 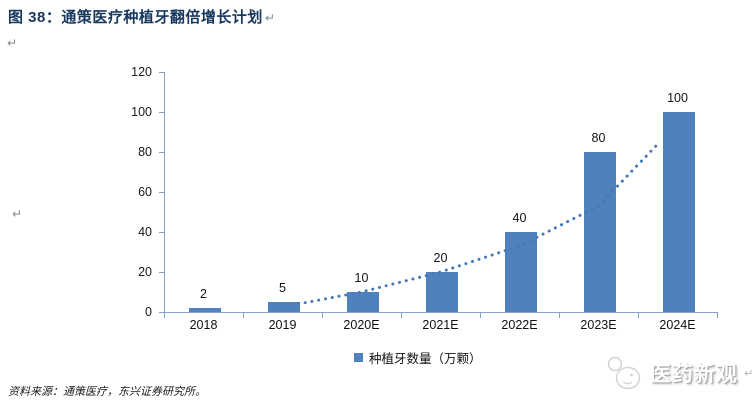 I want to click on x-axis-label: 2022E, so click(x=519, y=325).